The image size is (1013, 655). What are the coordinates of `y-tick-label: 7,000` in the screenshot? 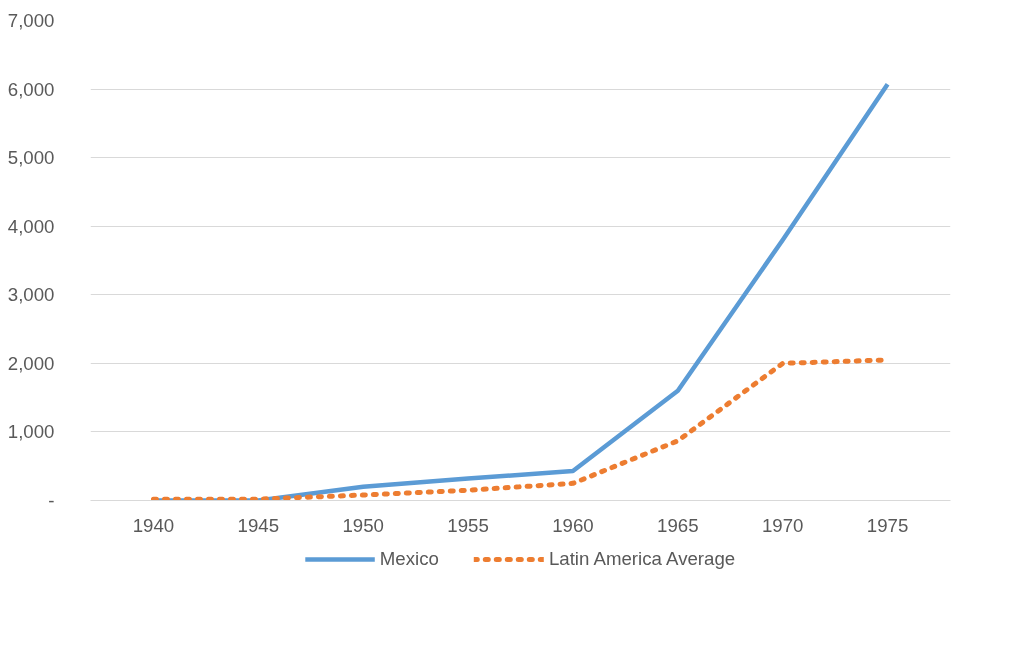 It's located at (31, 20).